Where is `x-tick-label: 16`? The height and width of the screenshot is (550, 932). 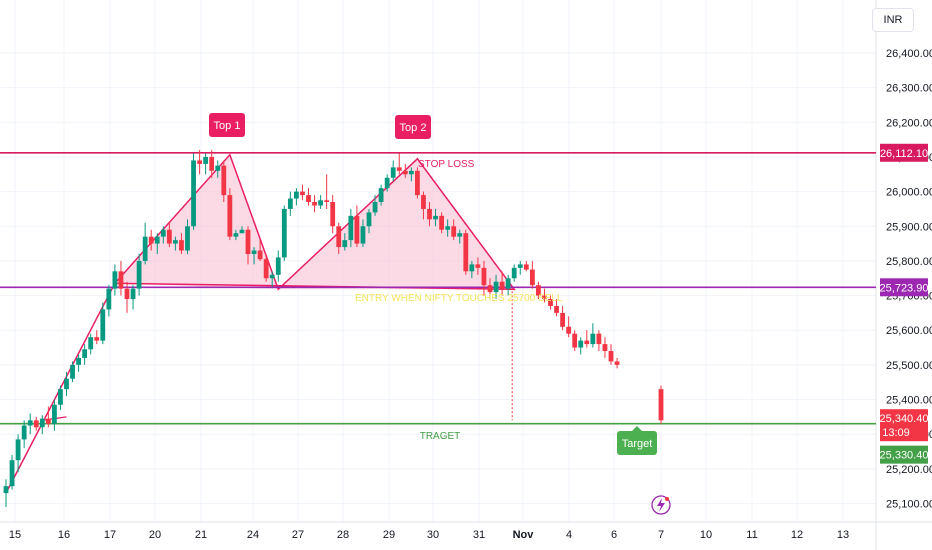
x-tick-label: 16 is located at coordinates (64, 535).